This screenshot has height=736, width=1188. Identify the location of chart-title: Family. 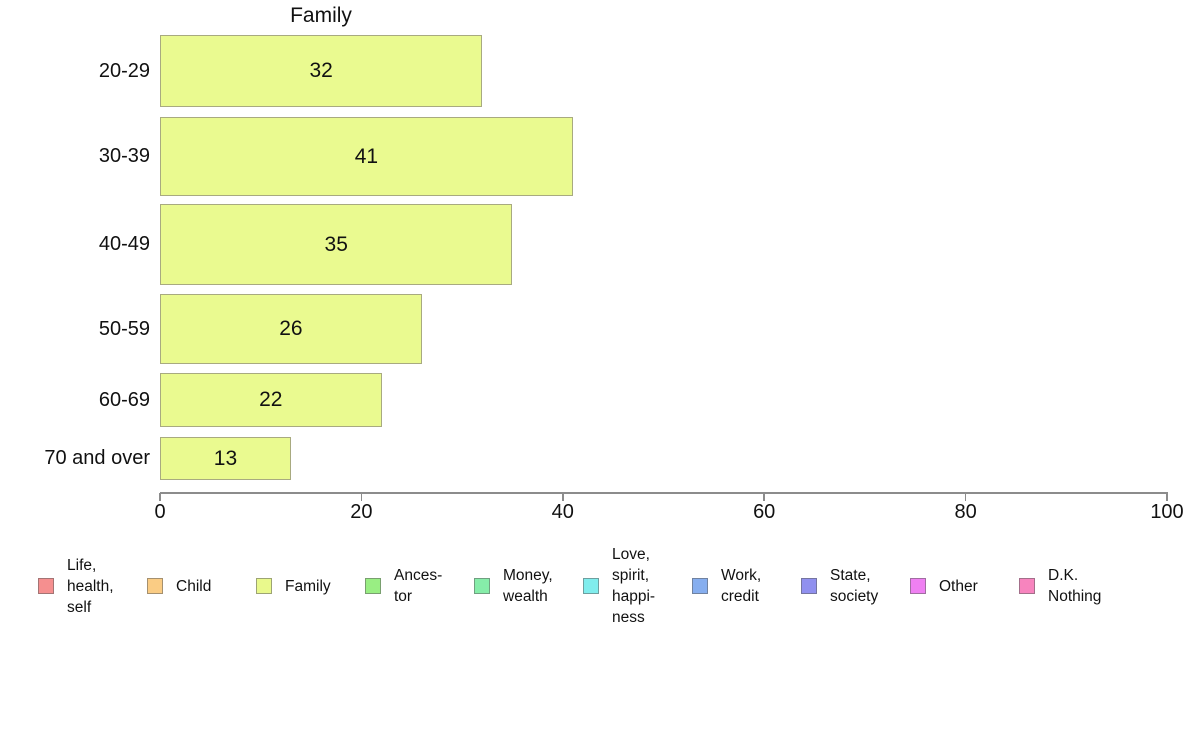
(321, 15).